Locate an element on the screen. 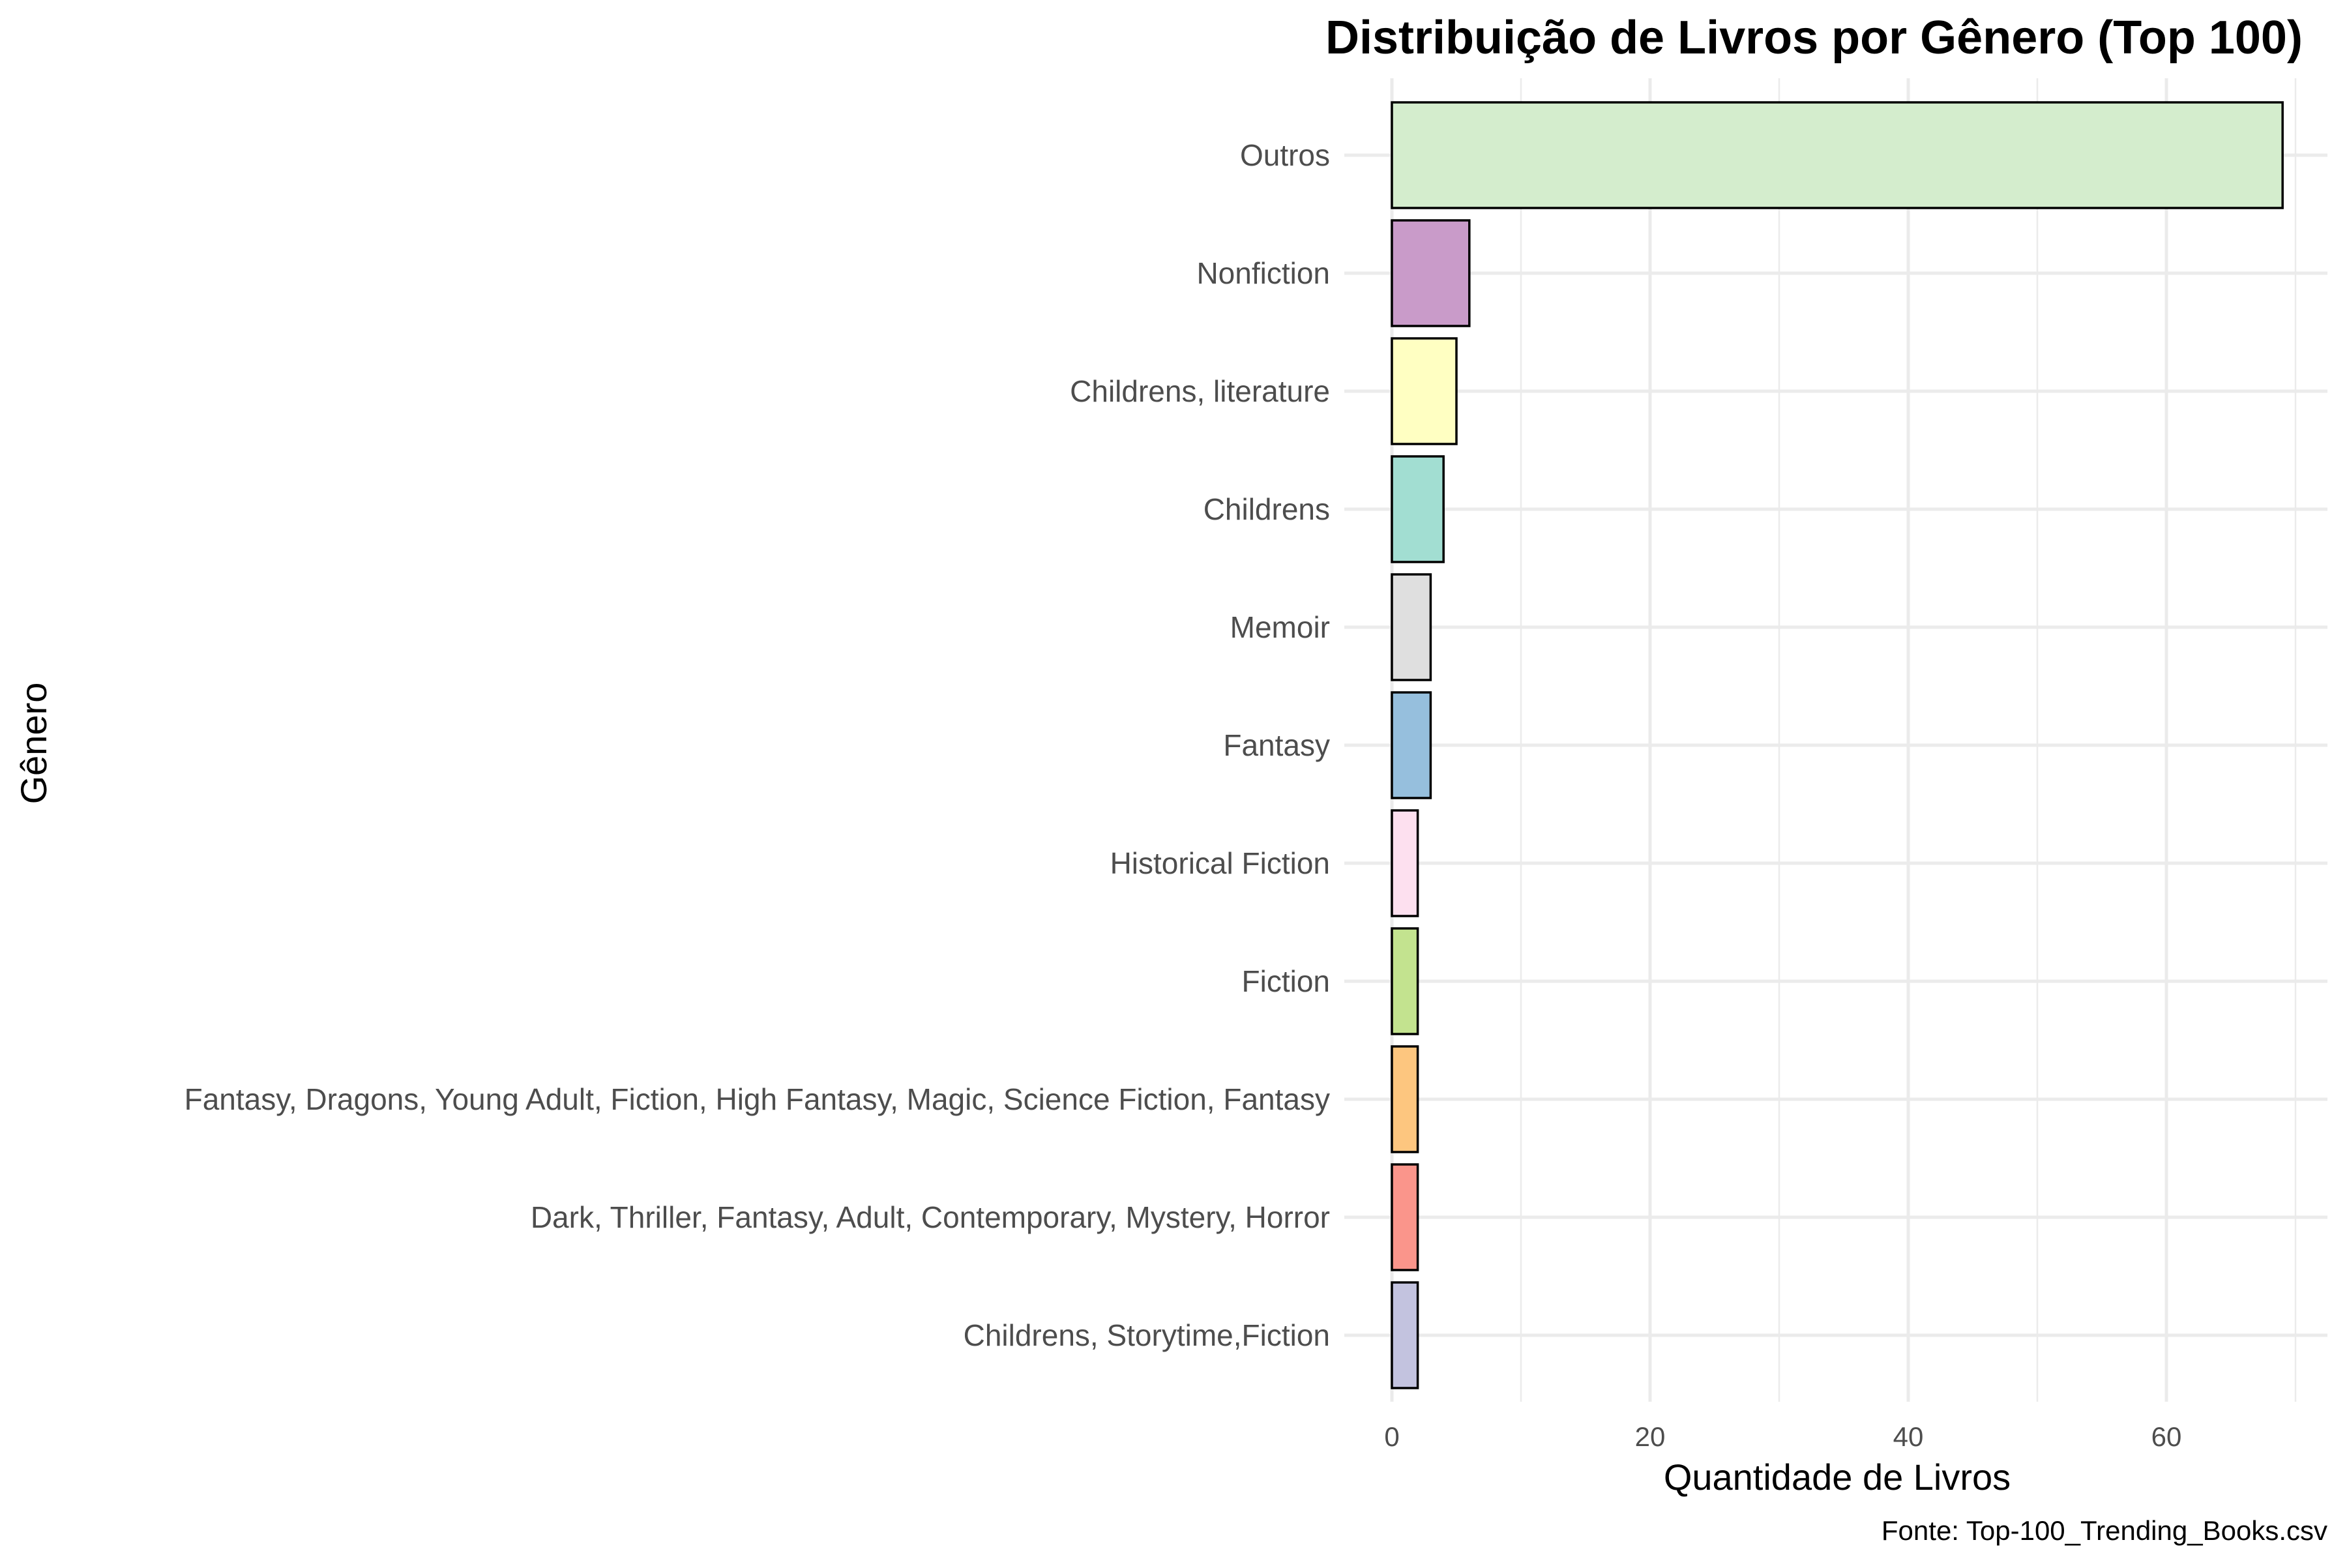  x-tick-label: 0 is located at coordinates (1391, 1437).